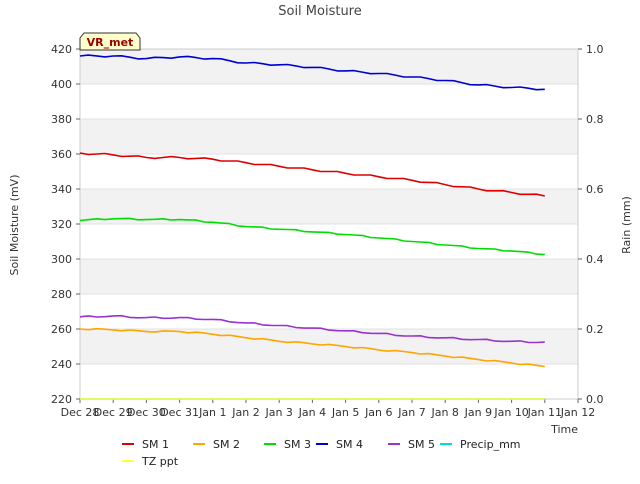  Describe the element at coordinates (61, 294) in the screenshot. I see `y-tick-label: 280` at that location.